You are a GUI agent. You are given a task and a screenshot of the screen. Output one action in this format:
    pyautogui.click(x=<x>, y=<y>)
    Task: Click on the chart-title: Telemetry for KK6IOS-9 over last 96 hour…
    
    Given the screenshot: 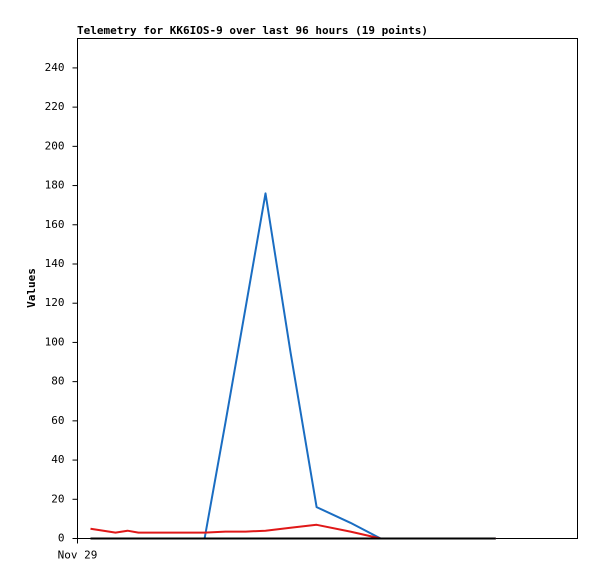 What is the action you would take?
    pyautogui.click(x=252, y=30)
    